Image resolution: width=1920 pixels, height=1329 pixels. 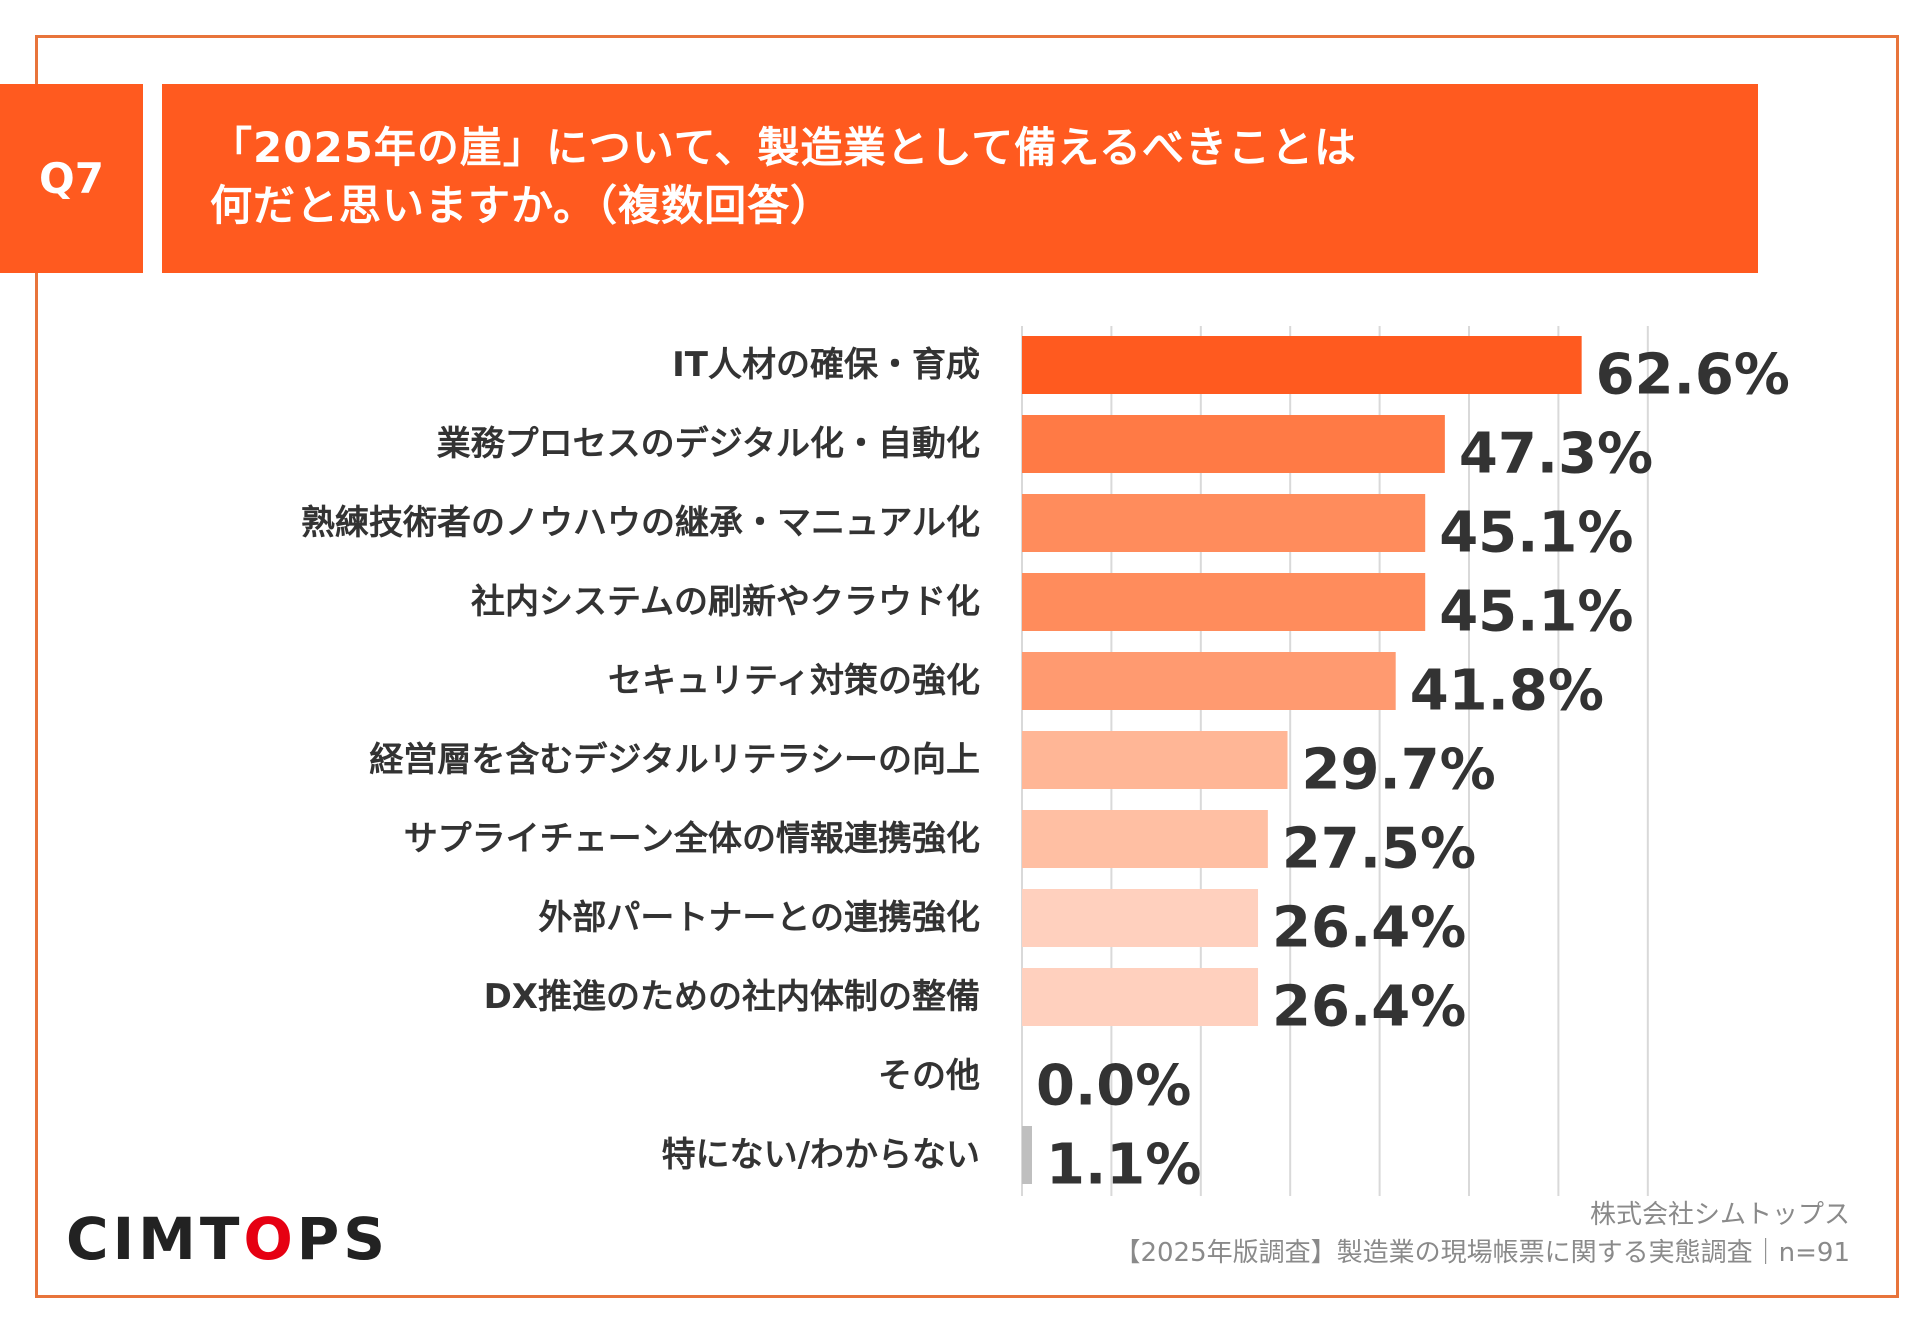 What do you see at coordinates (708, 444) in the screenshot?
I see `category-label: 業務プロセスのデジタル化・自動化` at bounding box center [708, 444].